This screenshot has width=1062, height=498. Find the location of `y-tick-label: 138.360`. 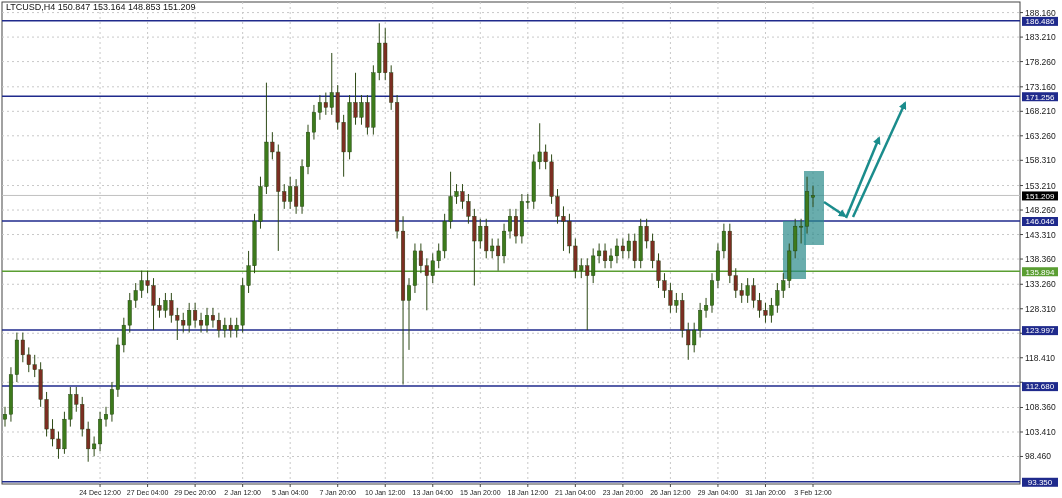

y-tick-label: 138.360 is located at coordinates (1040, 259).